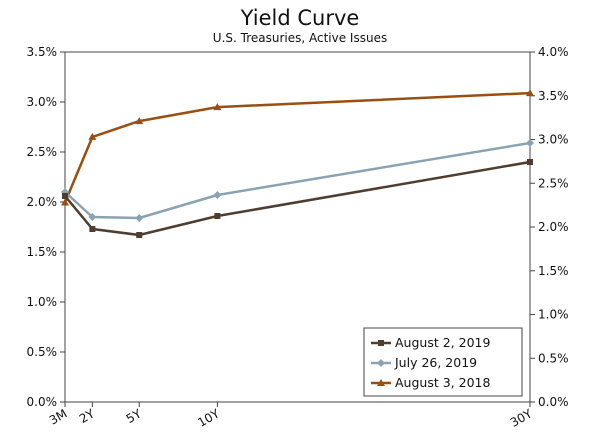 Image resolution: width=600 pixels, height=446 pixels. What do you see at coordinates (134, 416) in the screenshot?
I see `x-tick-label: 5Y` at bounding box center [134, 416].